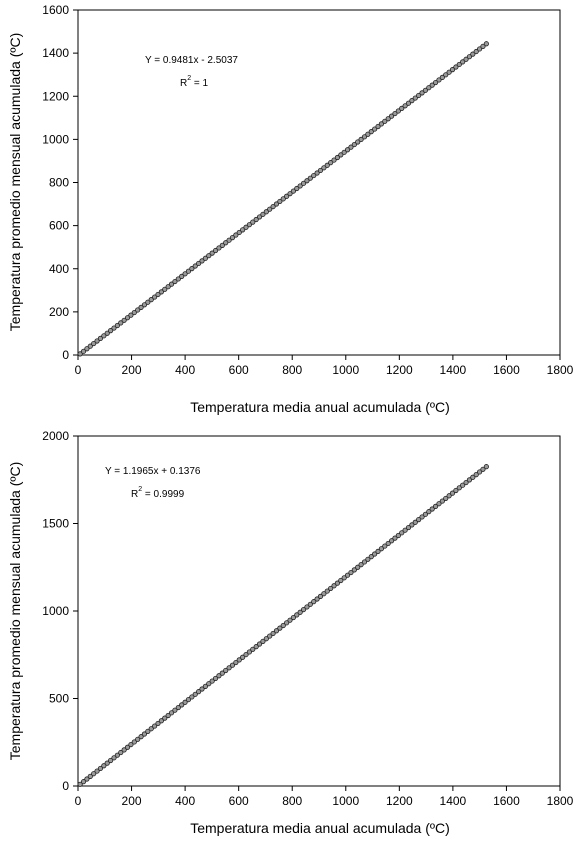  I want to click on x-tick-label: 600, so click(239, 370).